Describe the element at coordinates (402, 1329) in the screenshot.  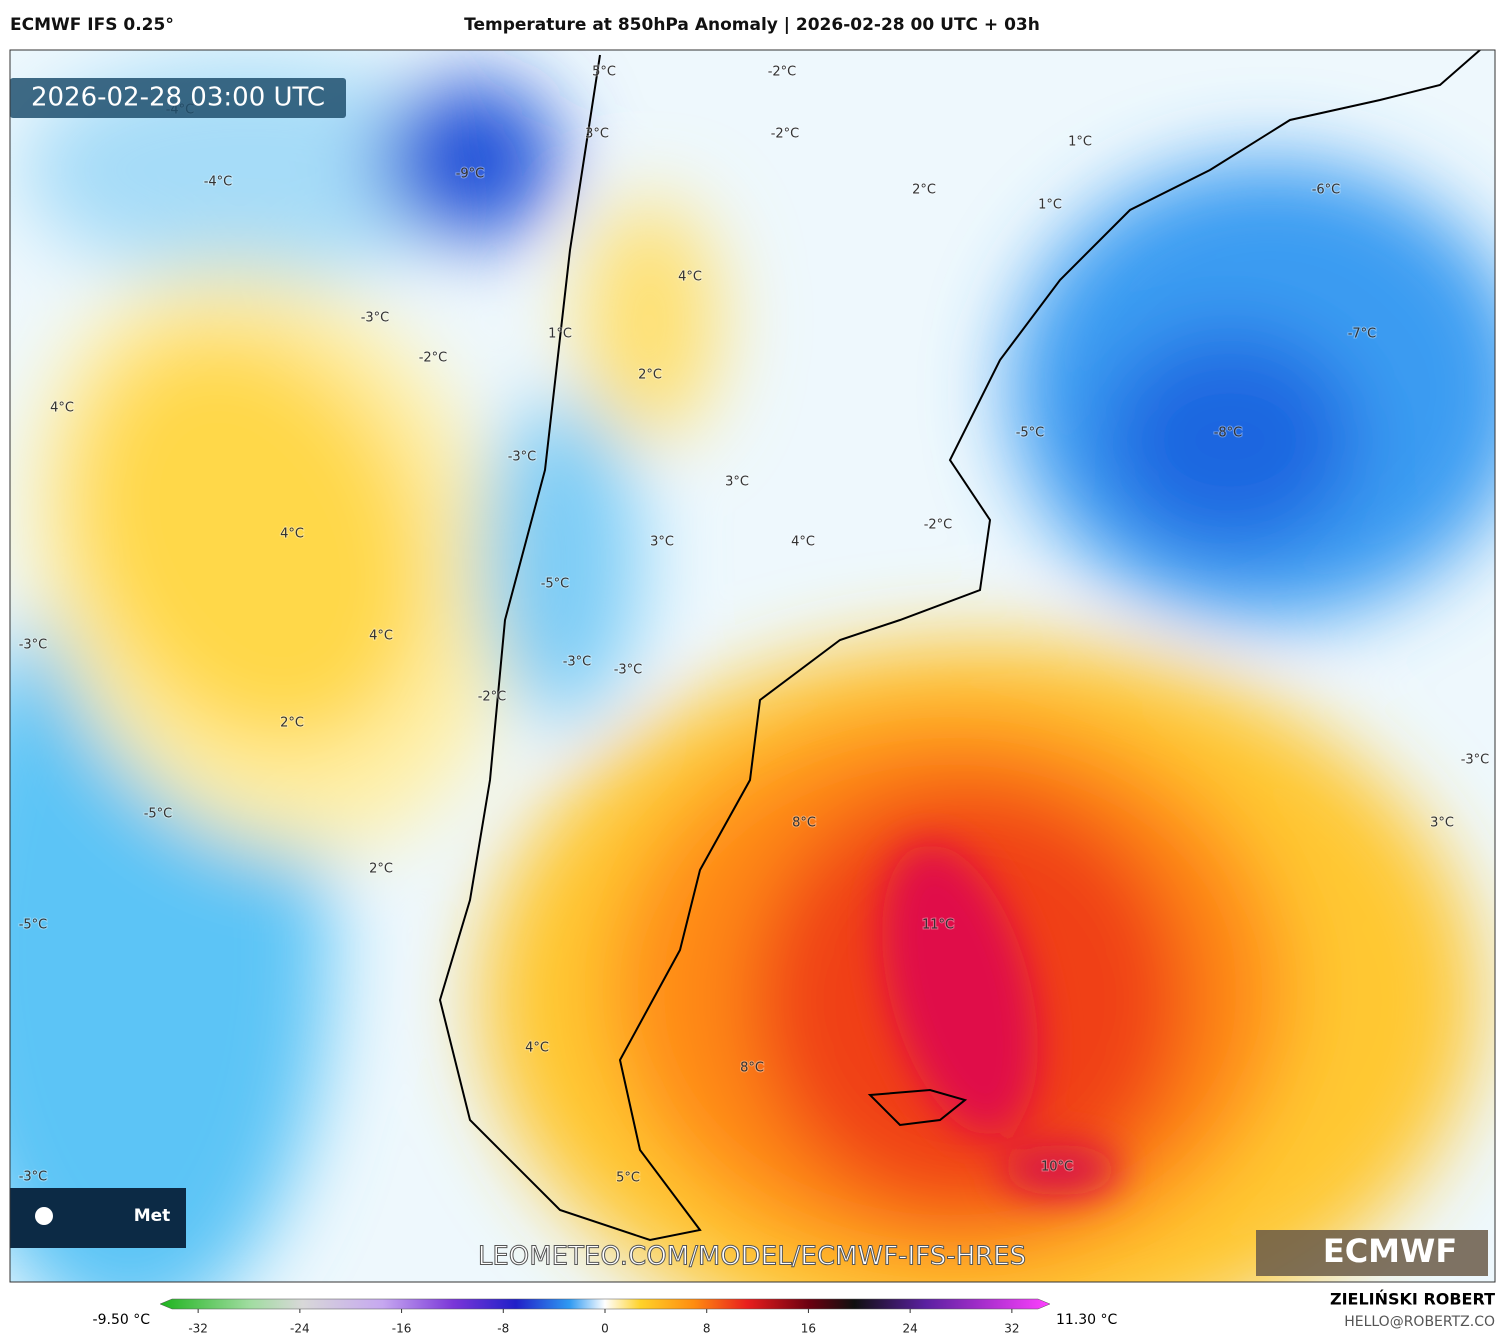
I see `colorbar-tick-label: -16` at that location.